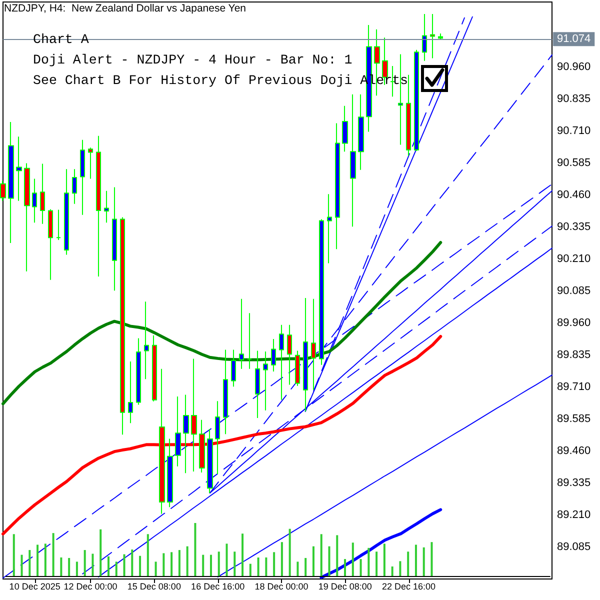  Describe the element at coordinates (574, 323) in the screenshot. I see `y-tick-label: 89.960` at that location.